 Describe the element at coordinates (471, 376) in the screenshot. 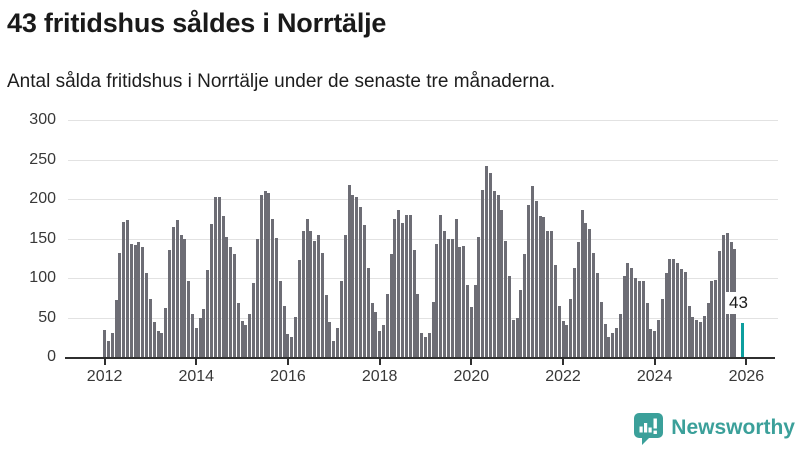

I see `x-tick-label: 2020` at that location.